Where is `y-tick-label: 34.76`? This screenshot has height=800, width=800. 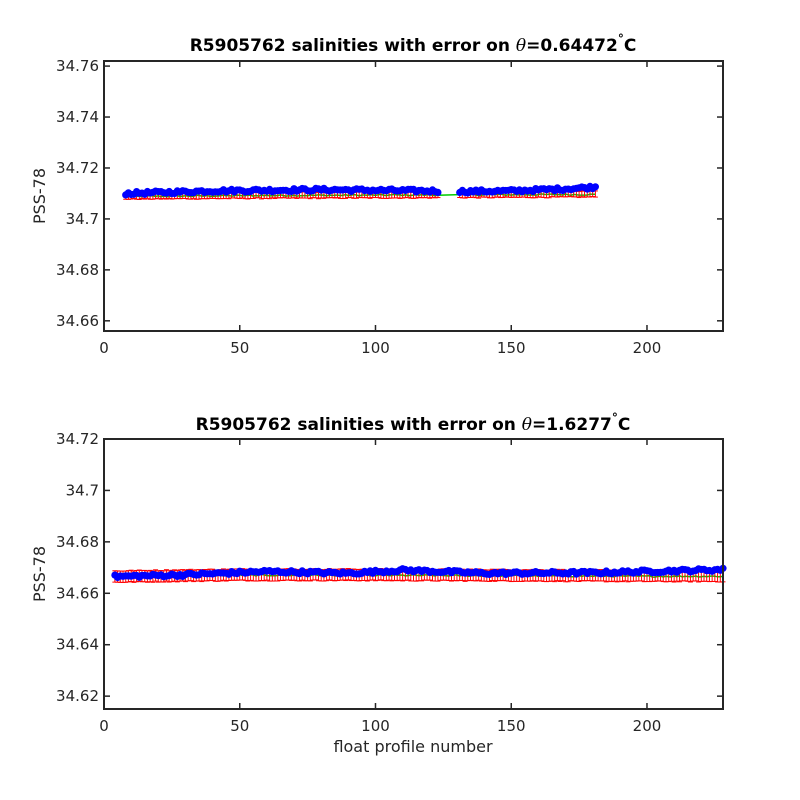 y-tick-label: 34.76 is located at coordinates (77, 66).